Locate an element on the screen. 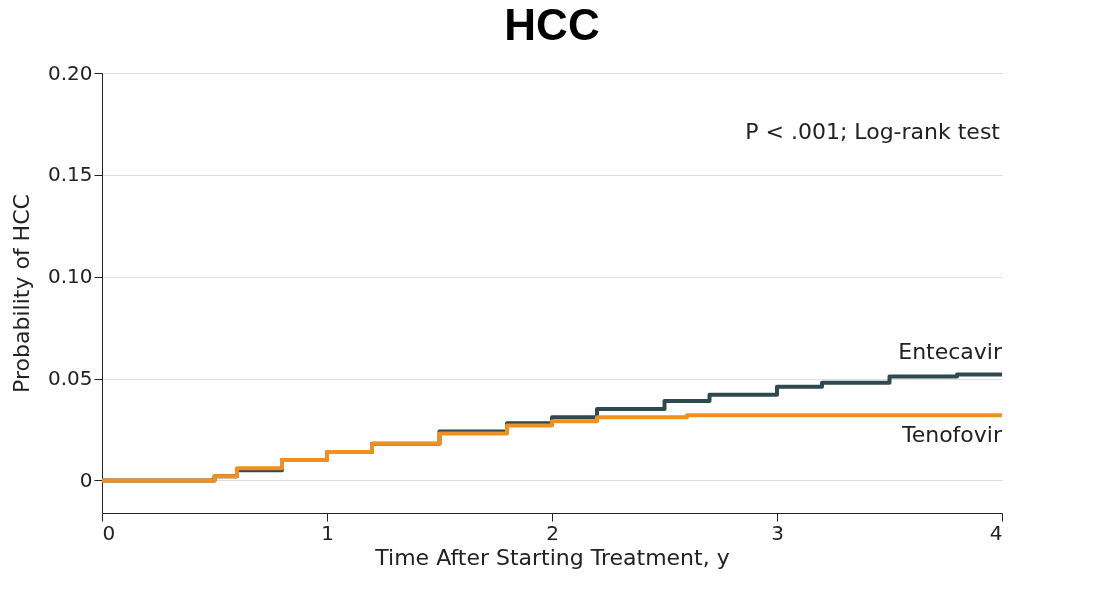 This screenshot has height=616, width=1099. y-tick-label: 0.15 is located at coordinates (70, 174).